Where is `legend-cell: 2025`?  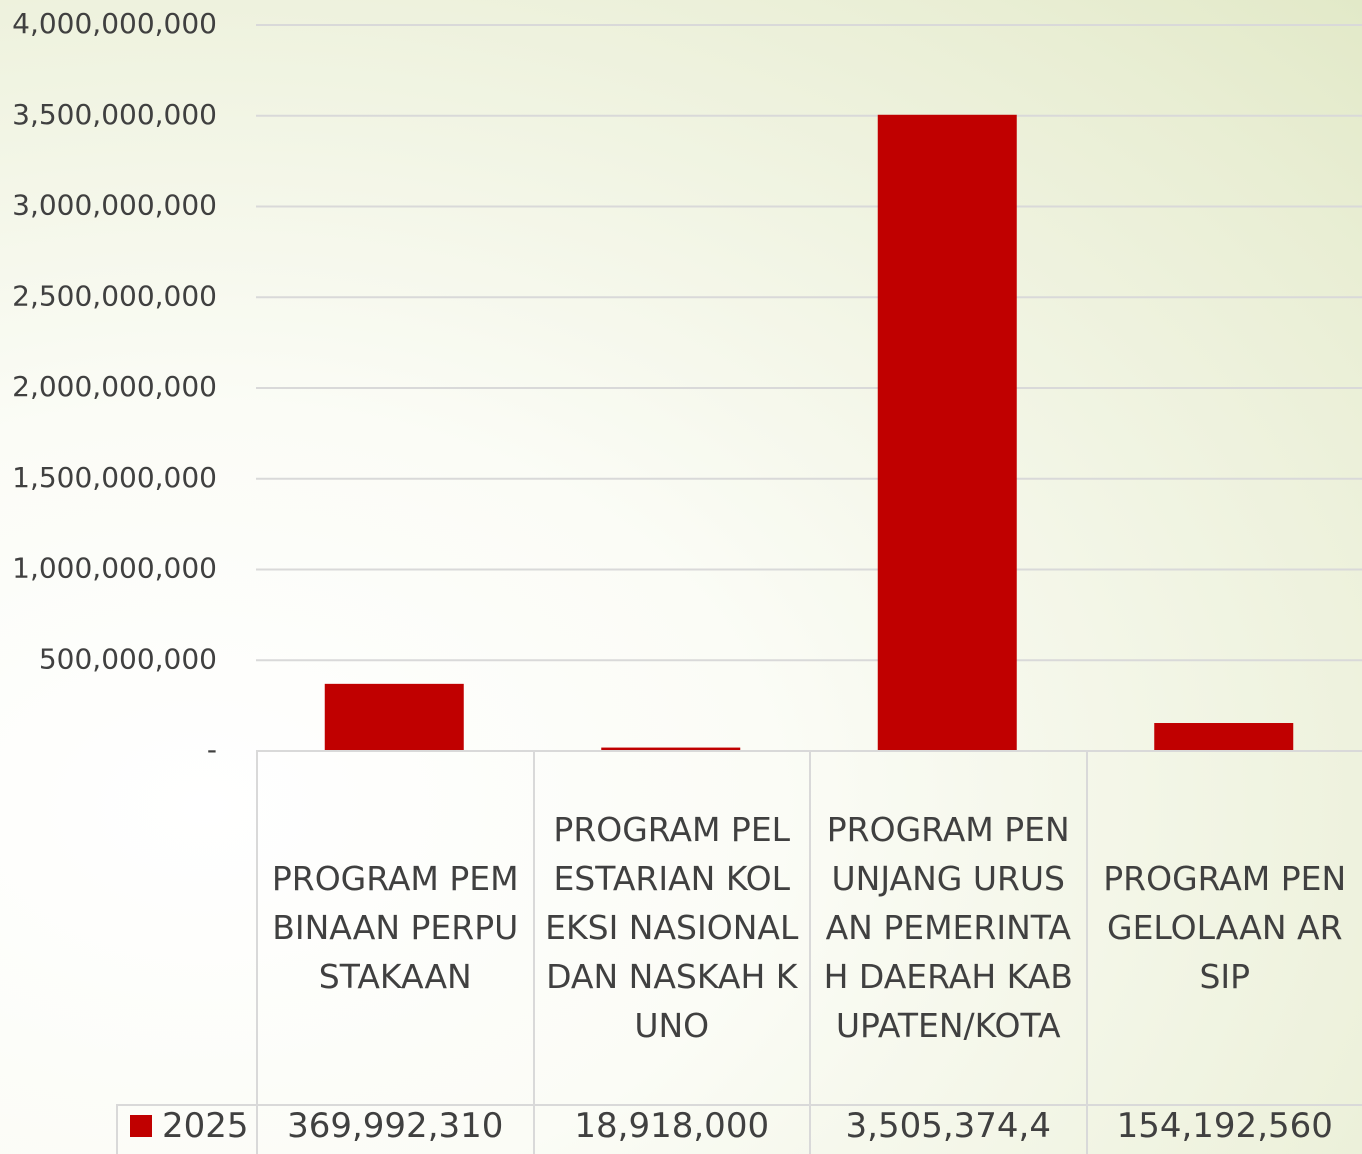 legend-cell: 2025 is located at coordinates (186, 1129).